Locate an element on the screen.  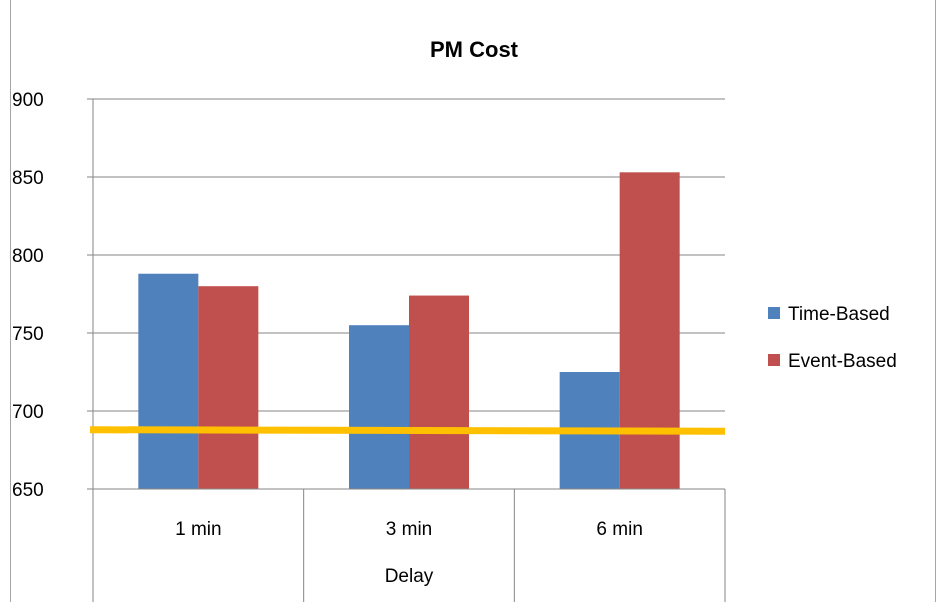
x-tick-label: 1 min is located at coordinates (198, 529).